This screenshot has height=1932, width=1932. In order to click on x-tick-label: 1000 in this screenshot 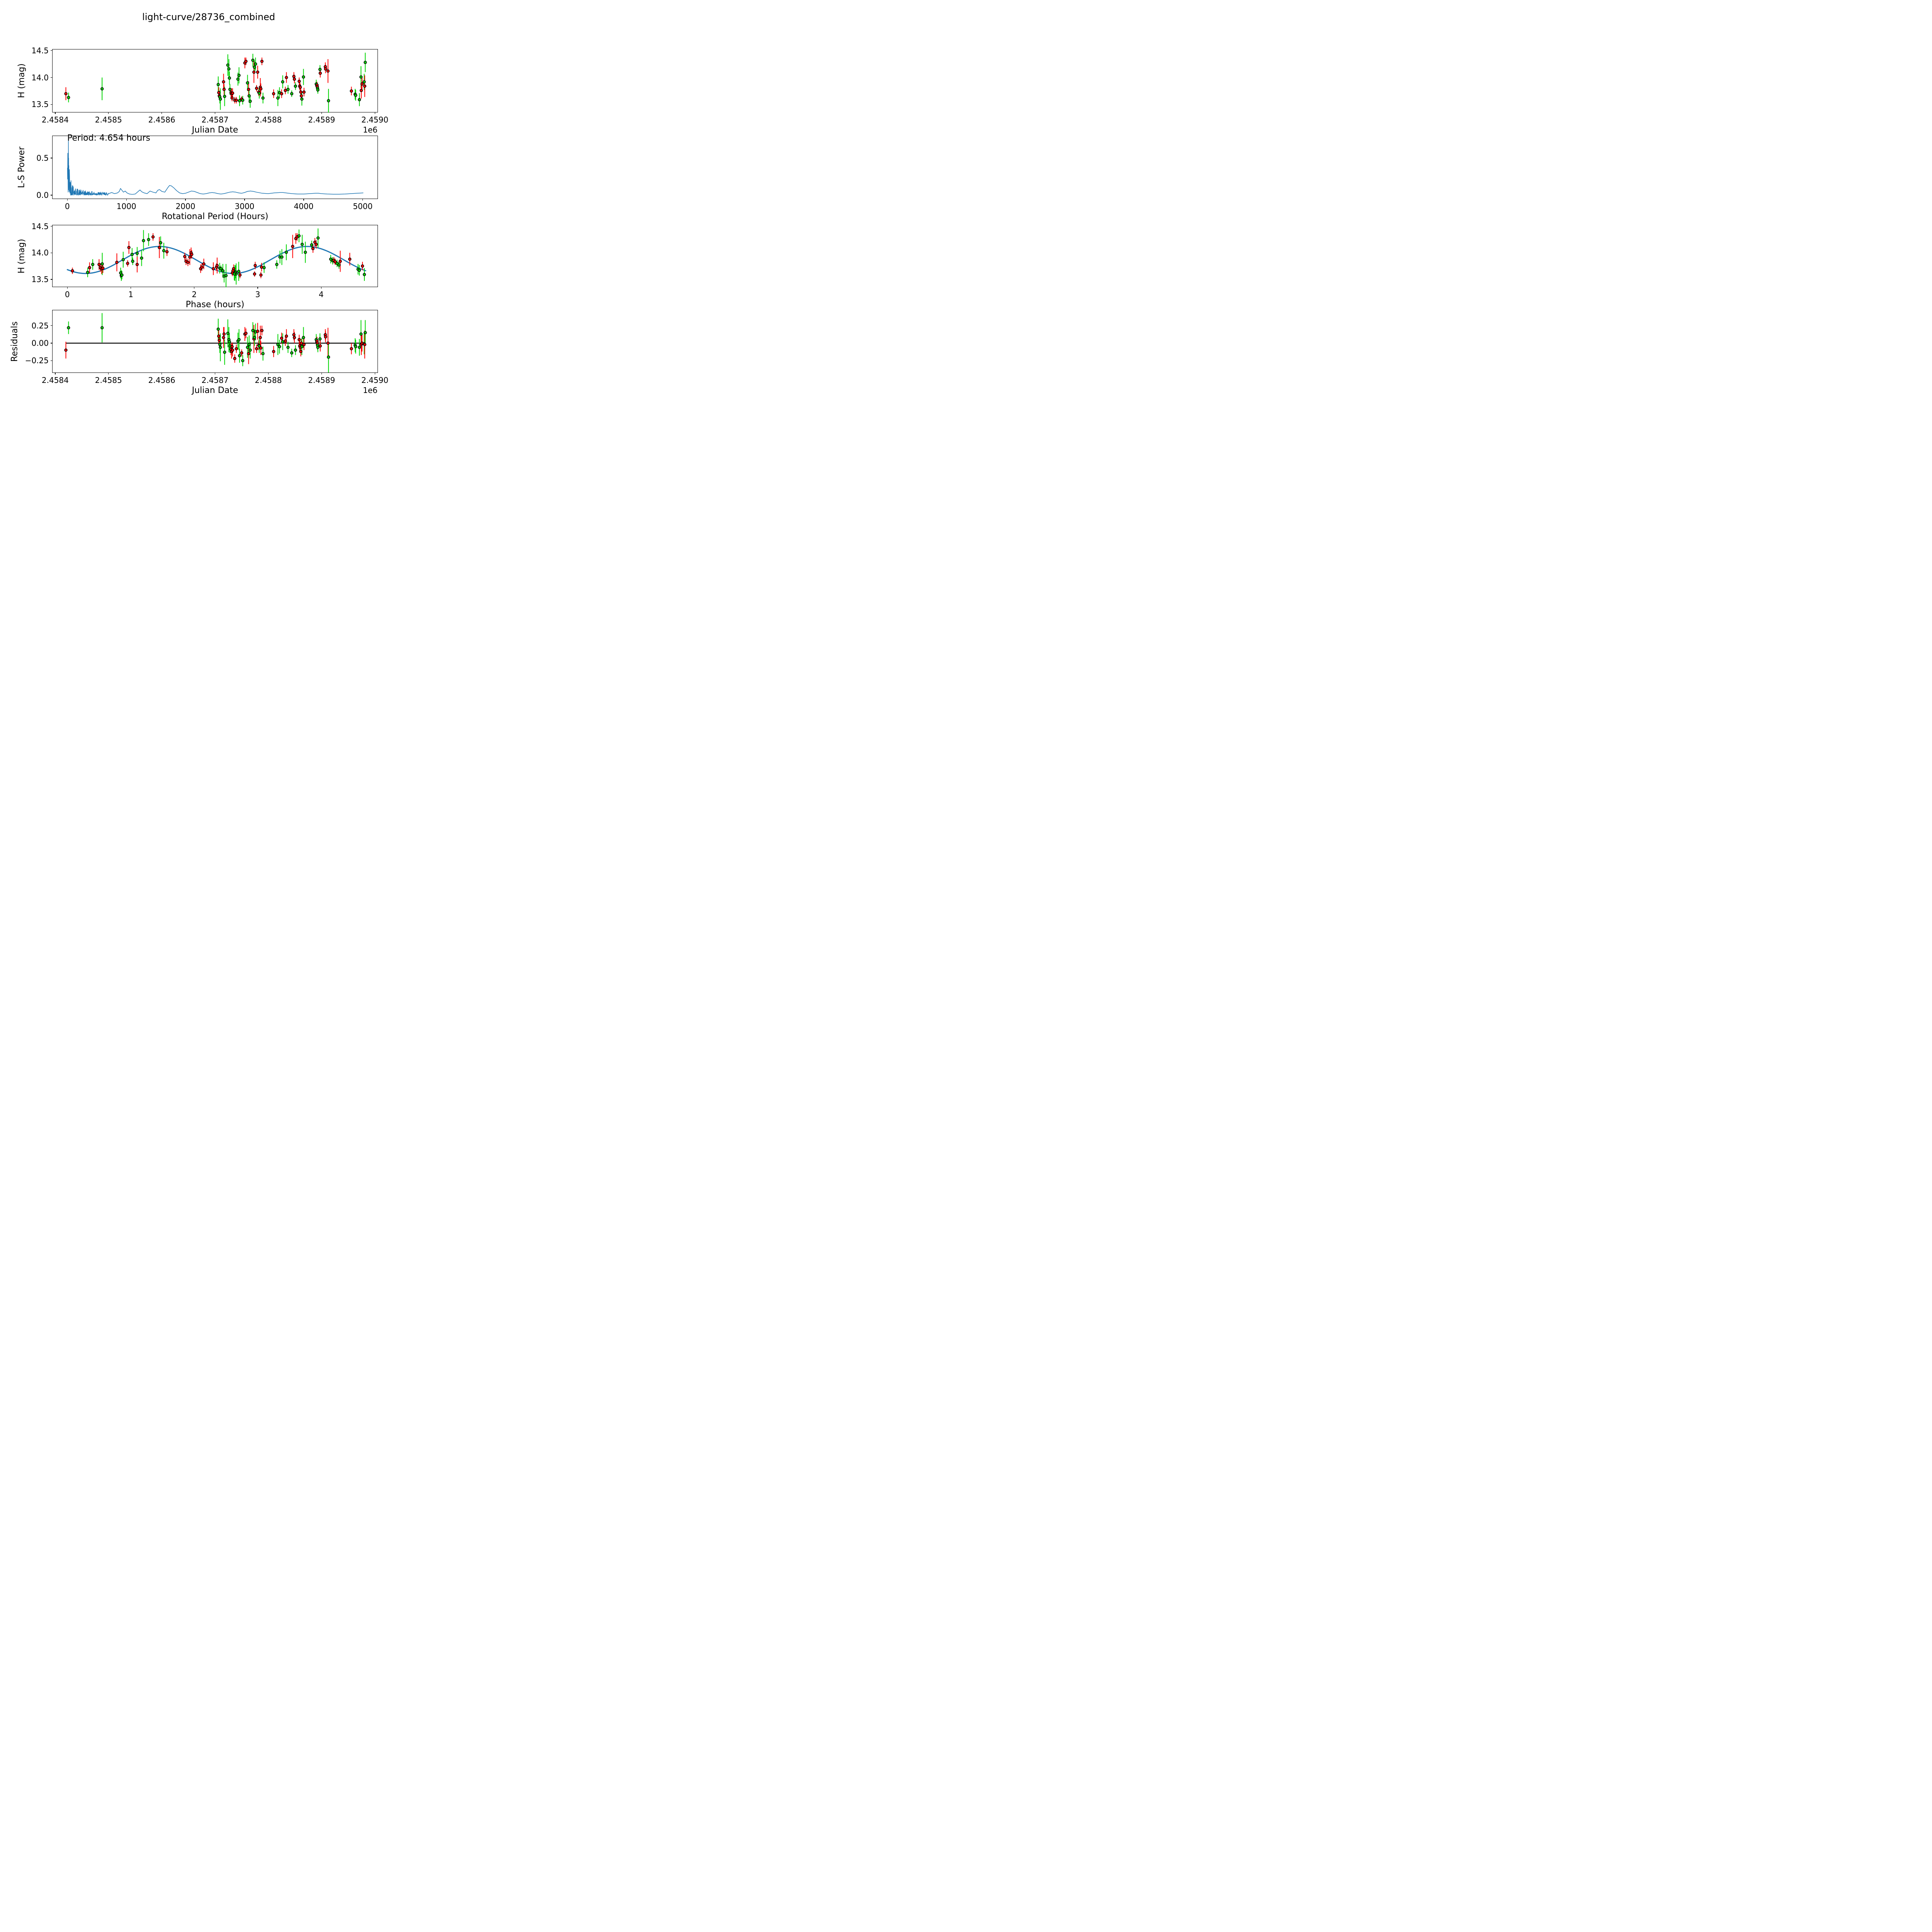, I will do `click(126, 207)`.